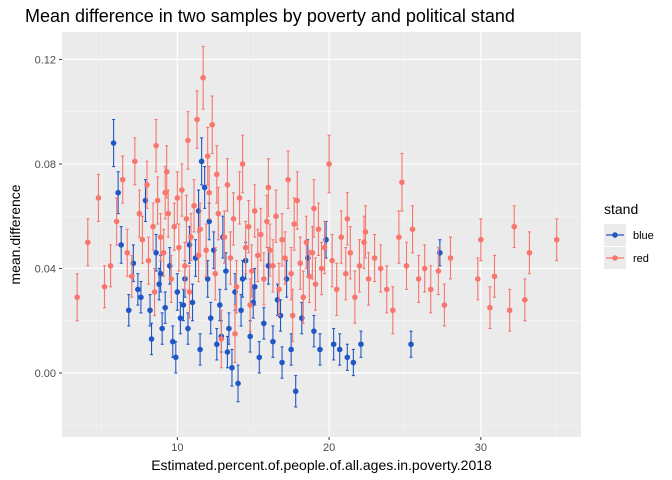 This screenshot has height=480, width=672. Describe the element at coordinates (629, 246) in the screenshot. I see `legend-entries: blue red` at that location.